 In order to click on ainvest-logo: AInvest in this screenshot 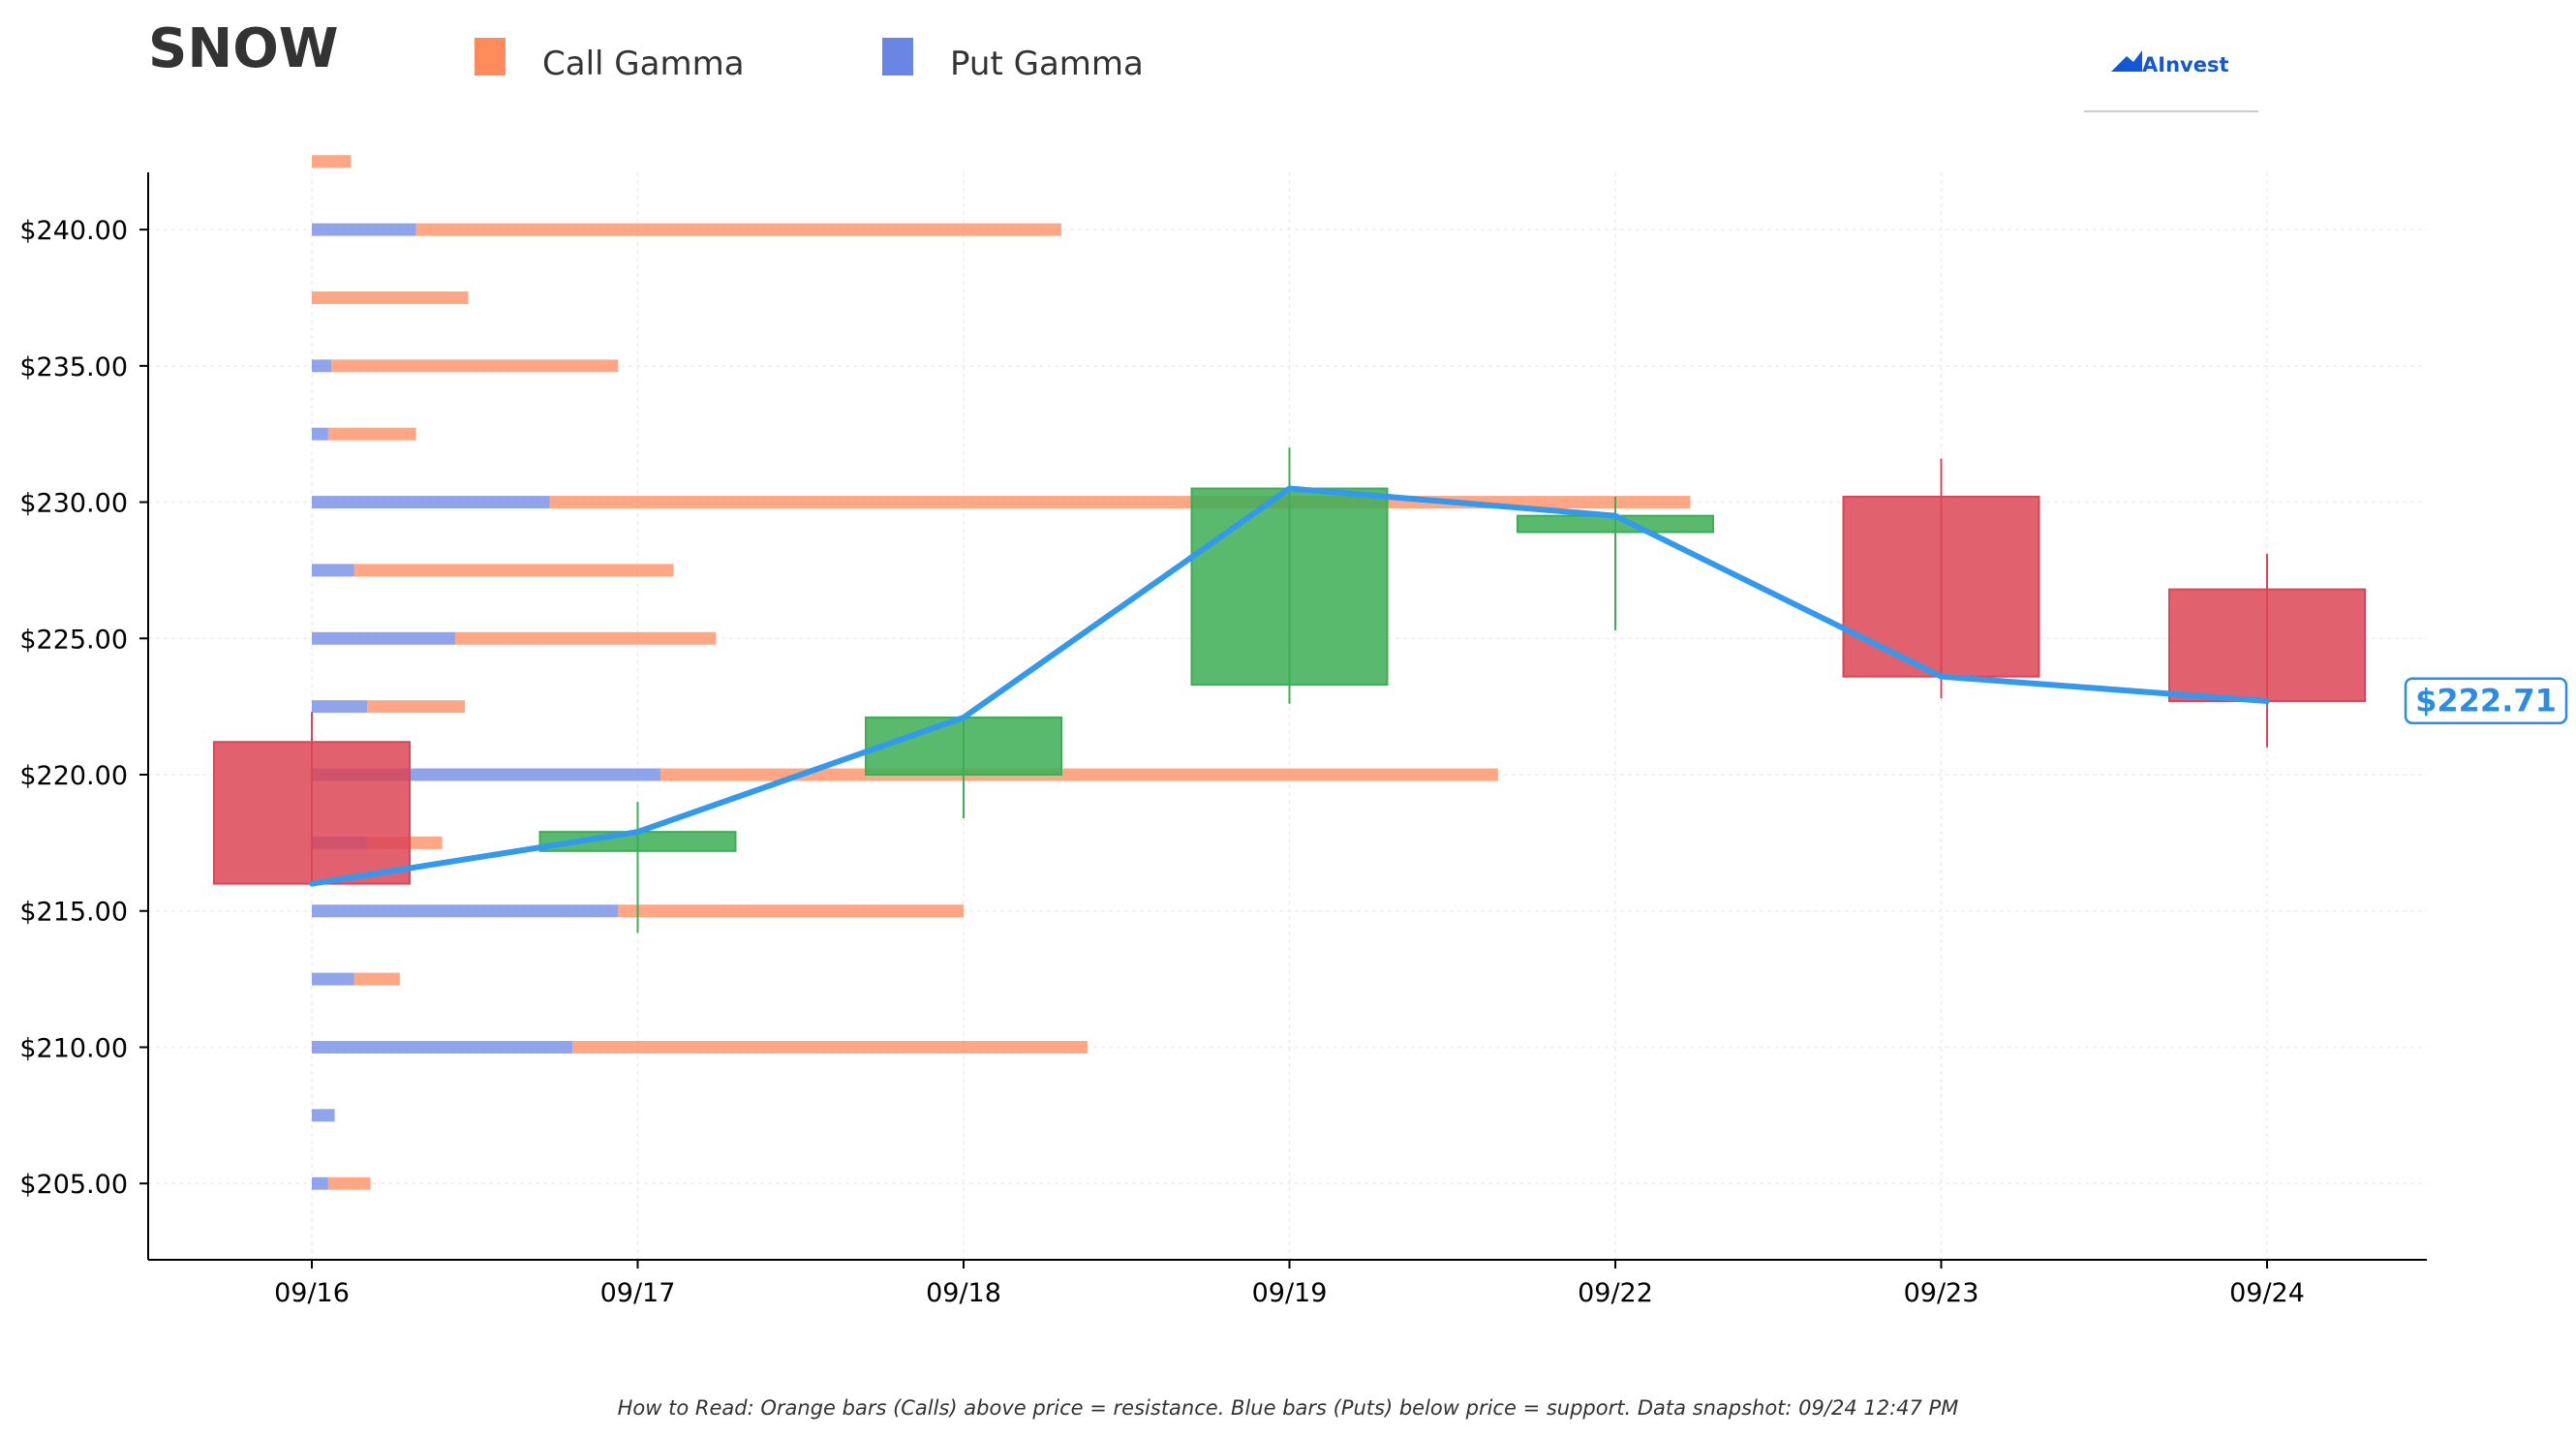, I will do `click(2171, 81)`.